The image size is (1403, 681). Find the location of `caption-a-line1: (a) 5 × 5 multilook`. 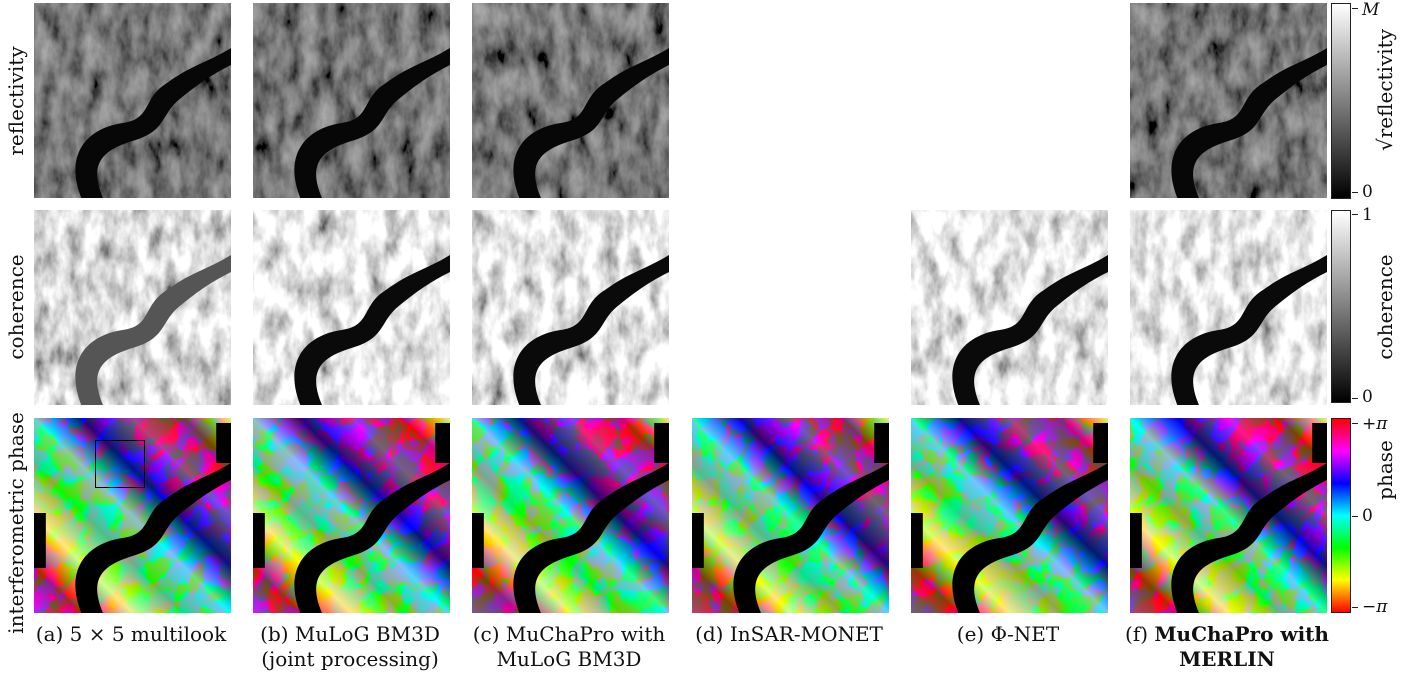

caption-a-line1: (a) 5 × 5 multilook is located at coordinates (131, 634).